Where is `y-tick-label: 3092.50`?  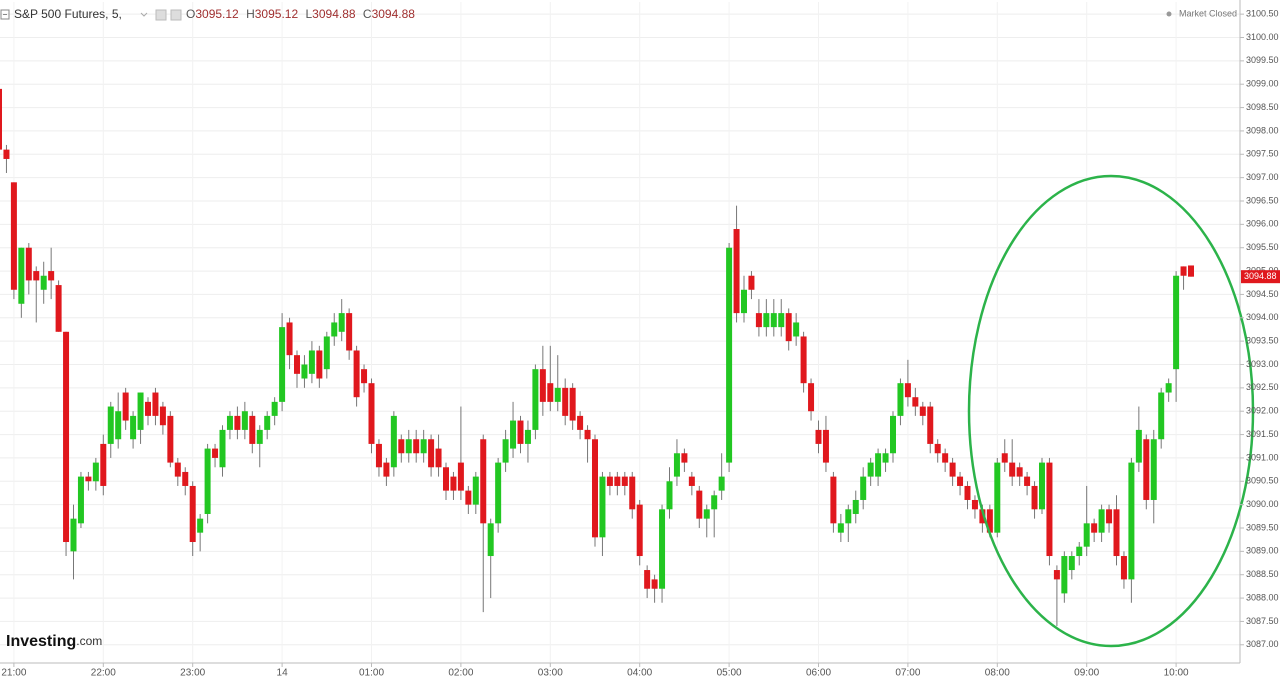
y-tick-label: 3092.50 is located at coordinates (1262, 387).